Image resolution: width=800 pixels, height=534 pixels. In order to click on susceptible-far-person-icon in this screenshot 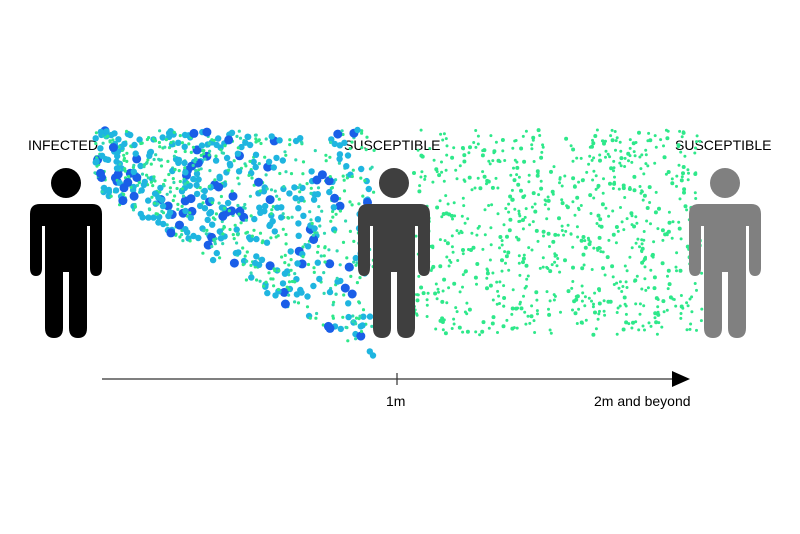, I will do `click(725, 253)`.